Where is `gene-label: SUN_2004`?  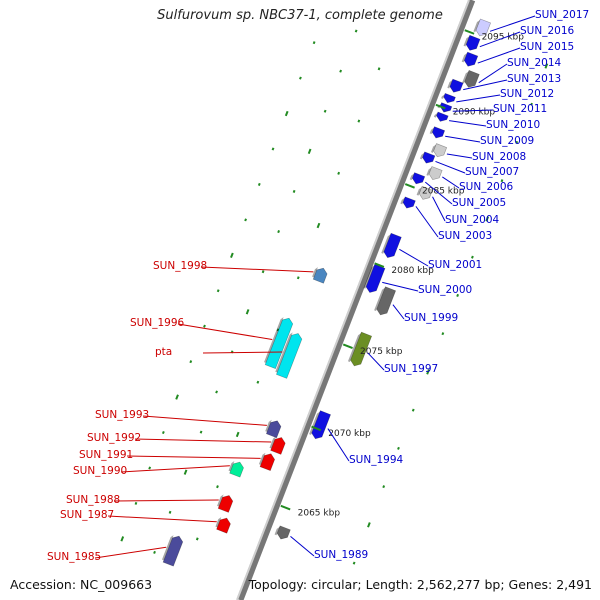 gene-label: SUN_2004 is located at coordinates (472, 220).